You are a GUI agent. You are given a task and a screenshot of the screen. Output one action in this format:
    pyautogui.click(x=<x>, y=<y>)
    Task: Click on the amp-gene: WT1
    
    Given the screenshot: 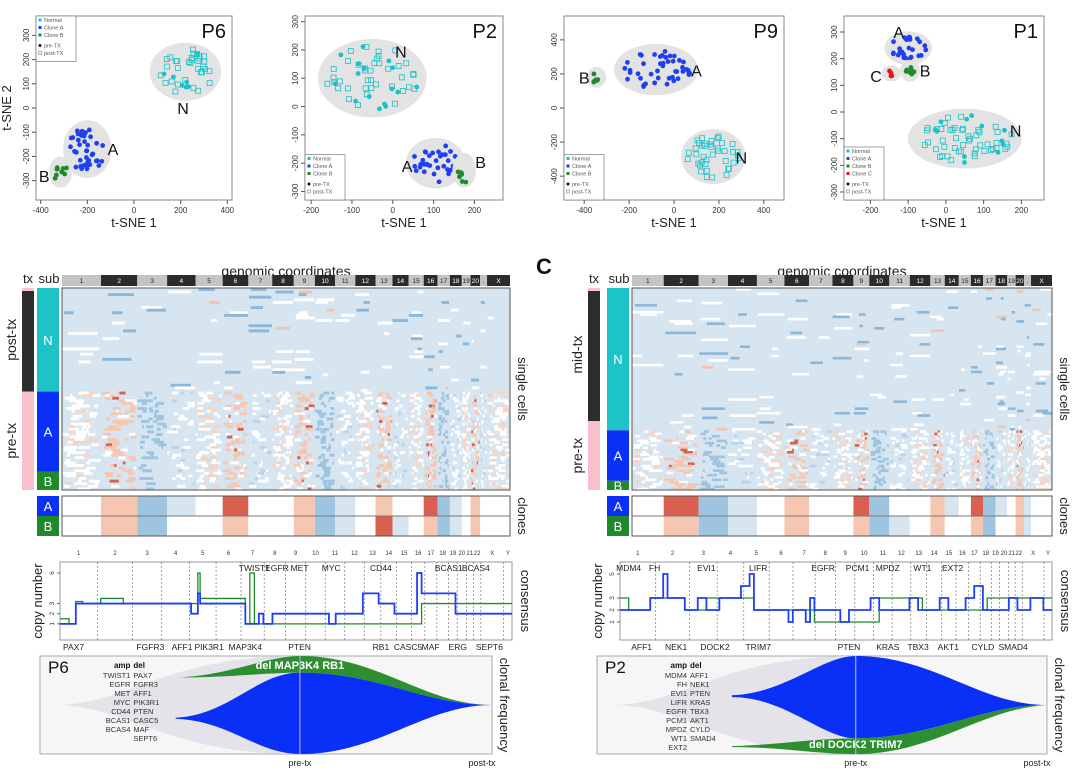 What is the action you would take?
    pyautogui.click(x=679, y=738)
    